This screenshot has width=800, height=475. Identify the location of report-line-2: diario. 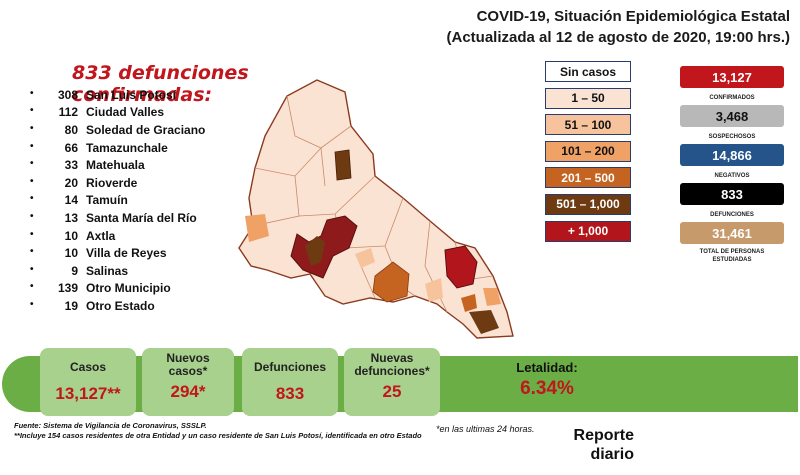
(612, 454).